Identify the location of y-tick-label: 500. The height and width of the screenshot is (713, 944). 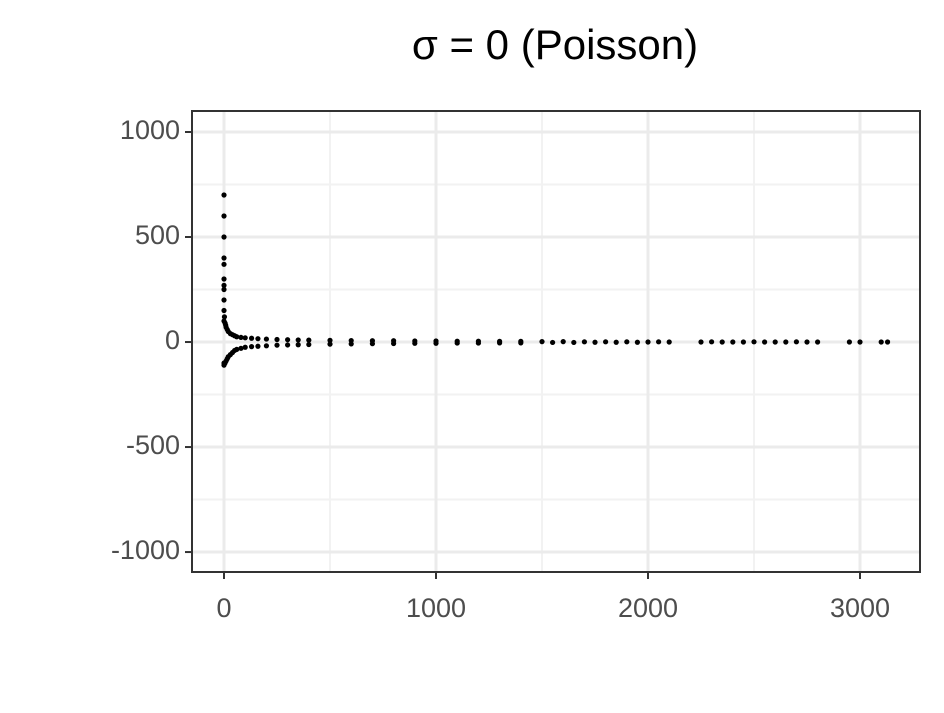
(157, 235).